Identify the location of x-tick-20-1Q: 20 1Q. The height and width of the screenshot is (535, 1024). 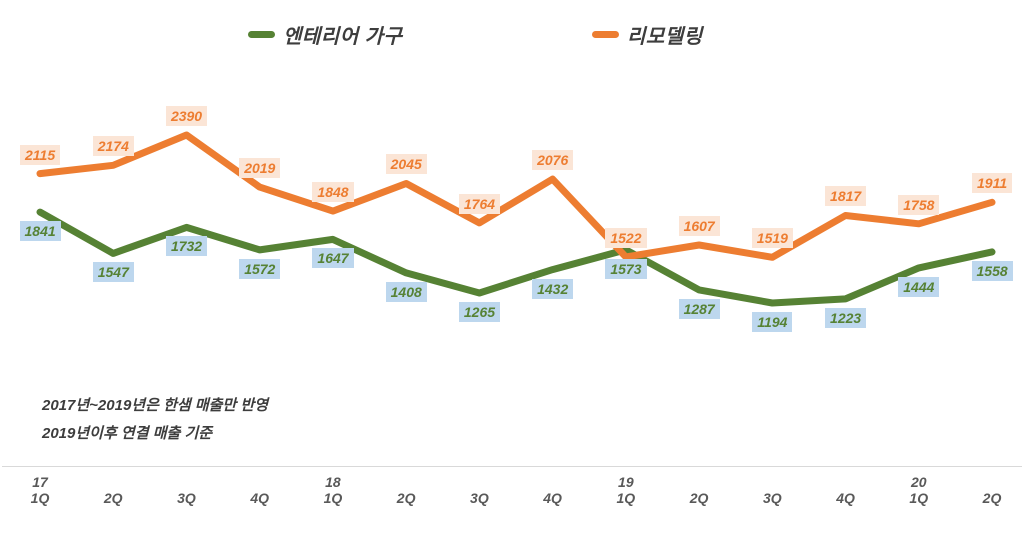
(919, 490).